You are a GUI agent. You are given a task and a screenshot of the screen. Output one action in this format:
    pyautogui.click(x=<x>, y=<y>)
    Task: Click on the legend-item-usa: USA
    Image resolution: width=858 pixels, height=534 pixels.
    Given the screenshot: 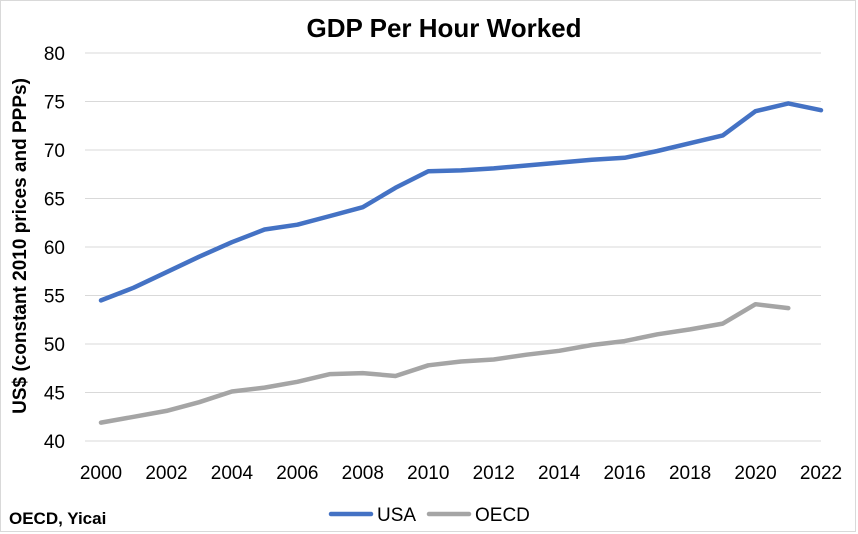 What is the action you would take?
    pyautogui.click(x=372, y=515)
    